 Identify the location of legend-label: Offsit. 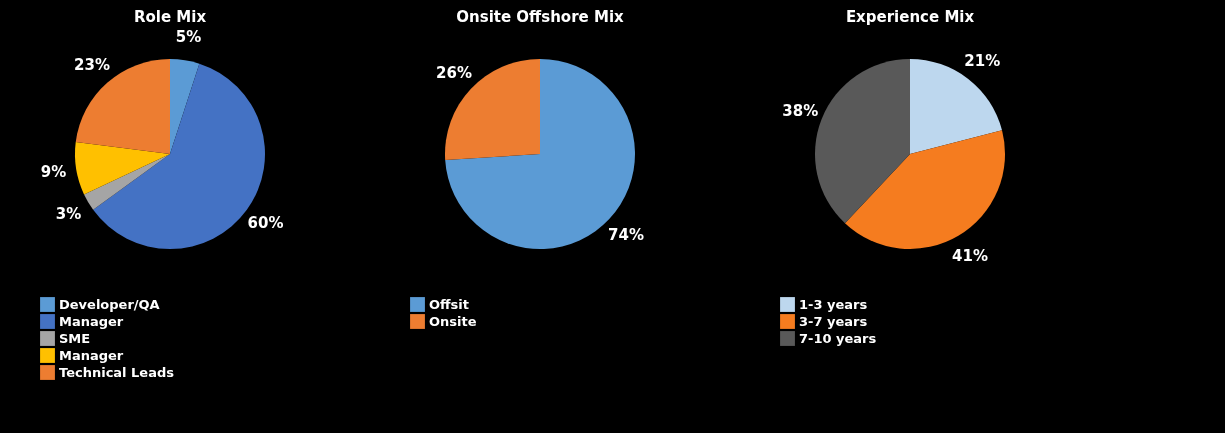
(449, 304).